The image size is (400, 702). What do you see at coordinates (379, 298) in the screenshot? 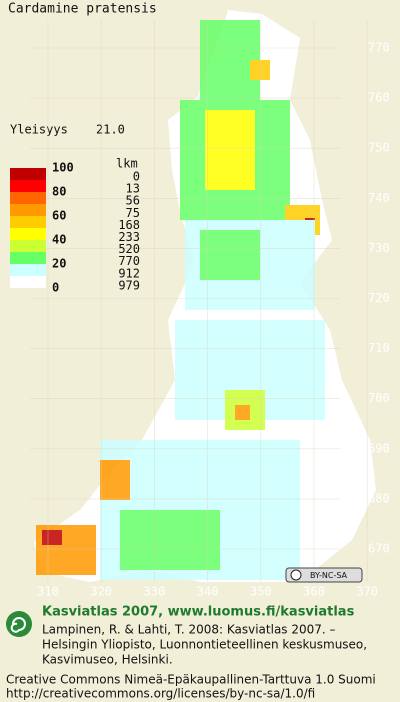
I see `northing-label: 720` at bounding box center [379, 298].